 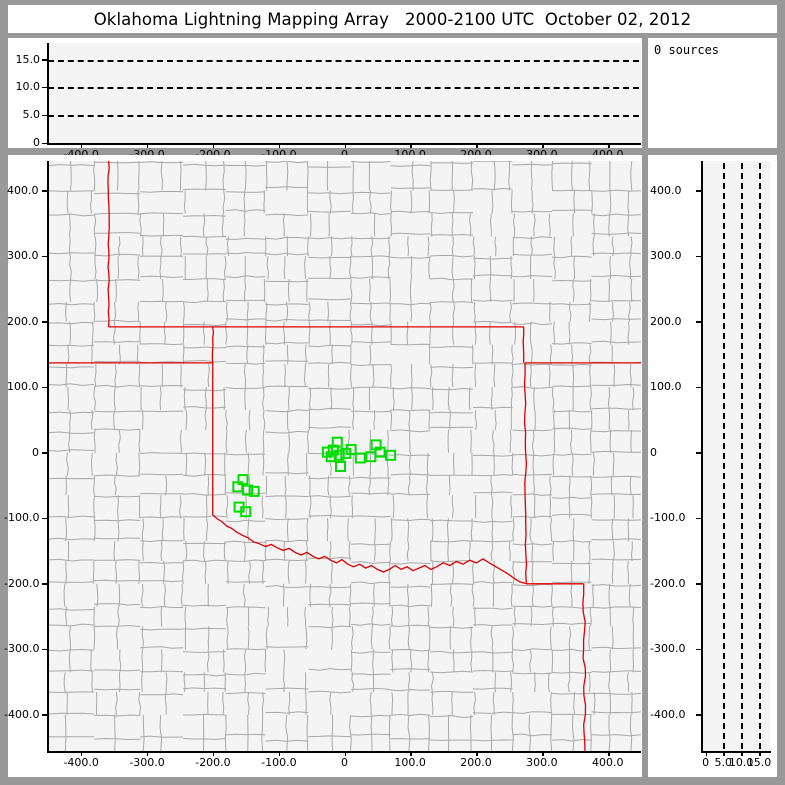 I want to click on x-tick-label: 10.0, so click(x=741, y=762).